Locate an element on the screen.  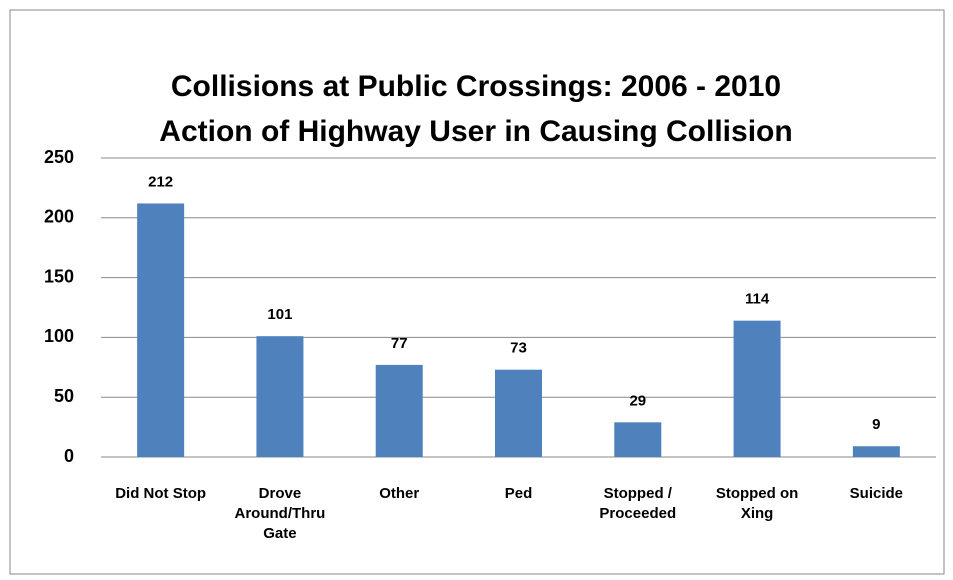
y-tick-label: 50 is located at coordinates (64, 396).